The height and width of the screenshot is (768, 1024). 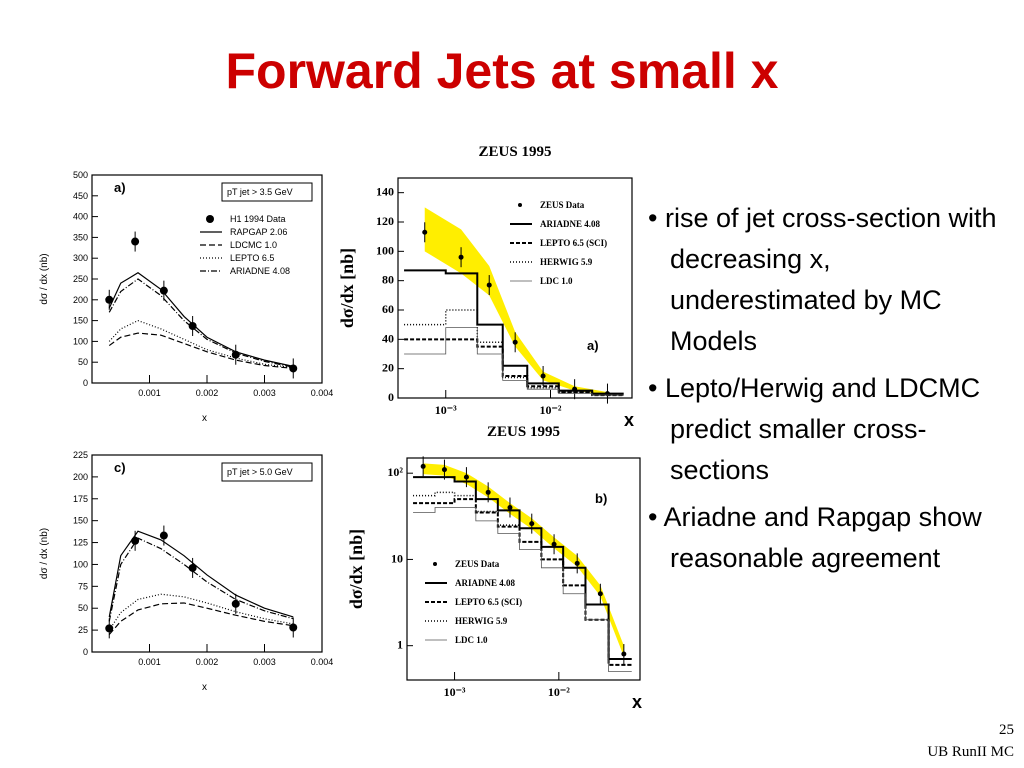 I want to click on y-tick-label: 25, so click(x=83, y=630).